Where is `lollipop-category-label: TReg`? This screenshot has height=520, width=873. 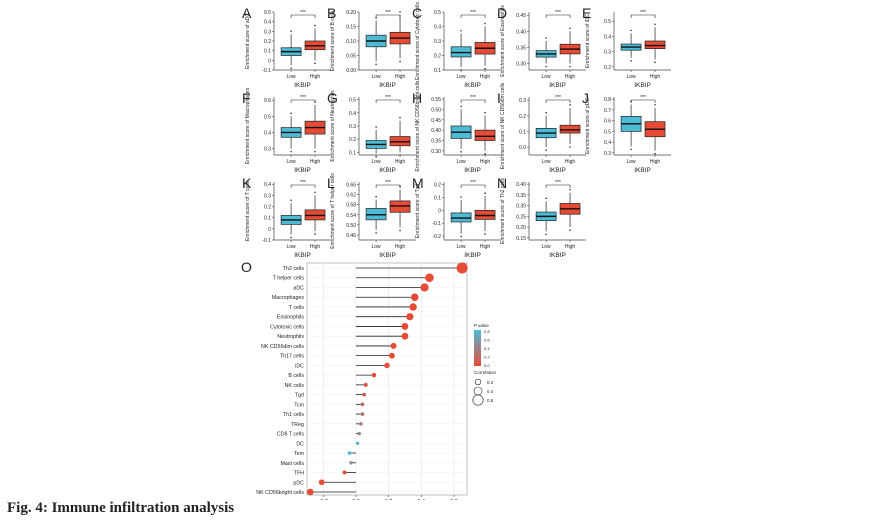 lollipop-category-label: TReg is located at coordinates (297, 425).